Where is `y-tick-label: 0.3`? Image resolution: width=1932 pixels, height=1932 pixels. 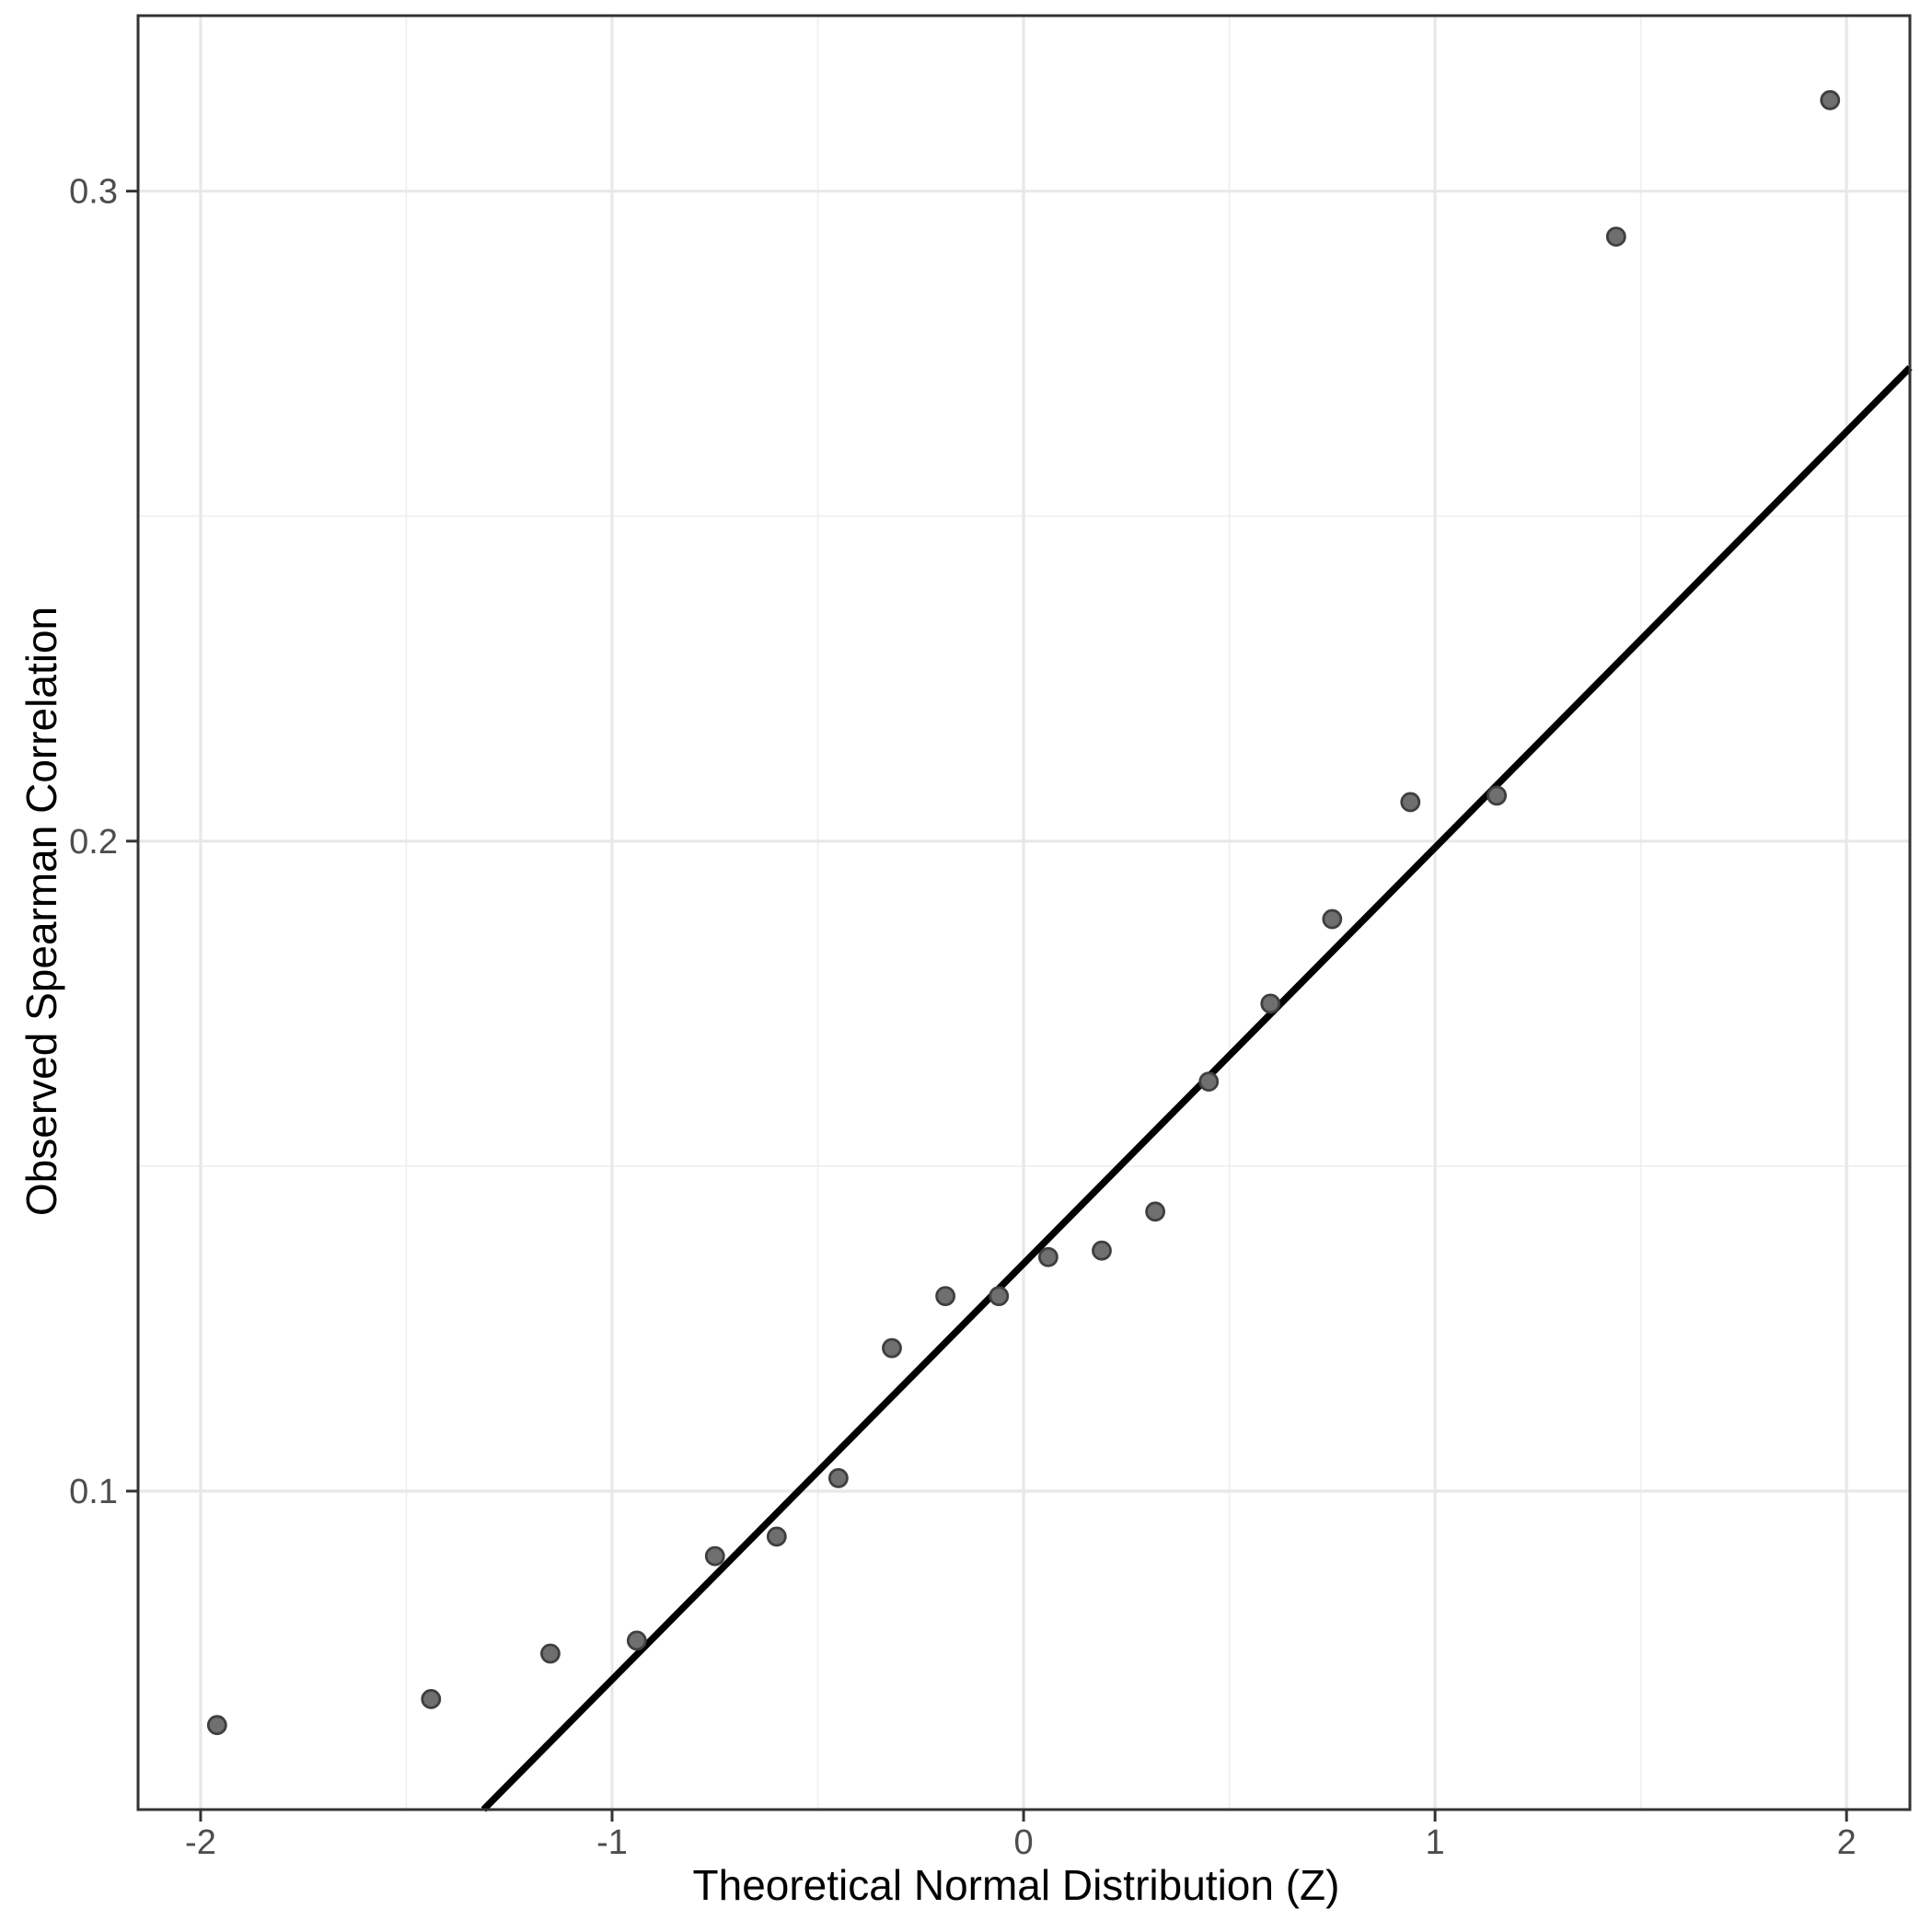
y-tick-label: 0.3 is located at coordinates (94, 193).